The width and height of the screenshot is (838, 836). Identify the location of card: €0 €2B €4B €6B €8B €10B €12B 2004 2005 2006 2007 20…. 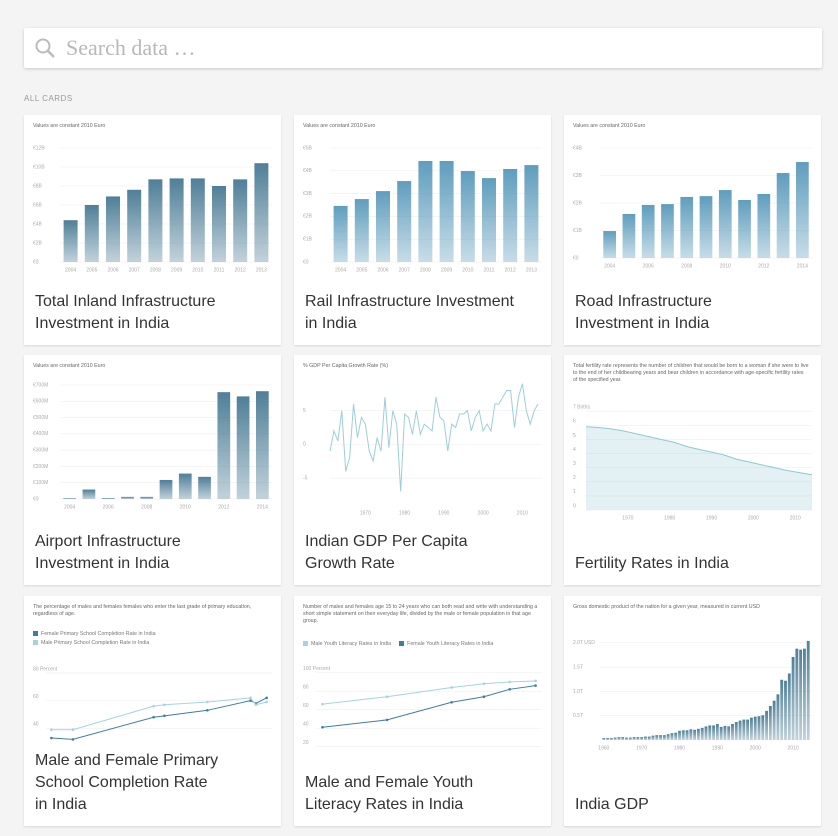
(152, 230).